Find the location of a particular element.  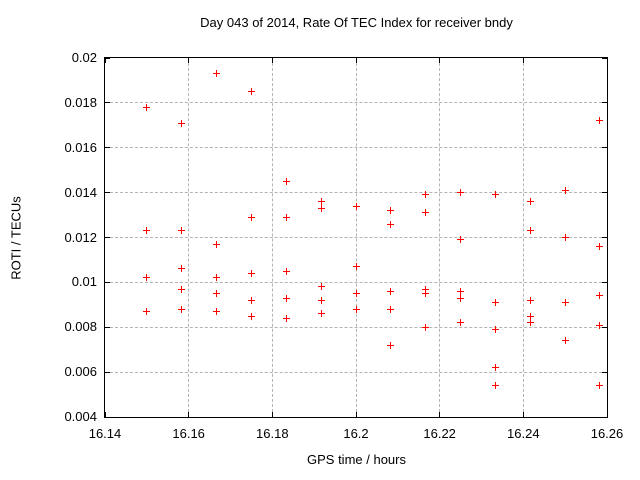

y-tick-label: 0.016 is located at coordinates (80, 147).